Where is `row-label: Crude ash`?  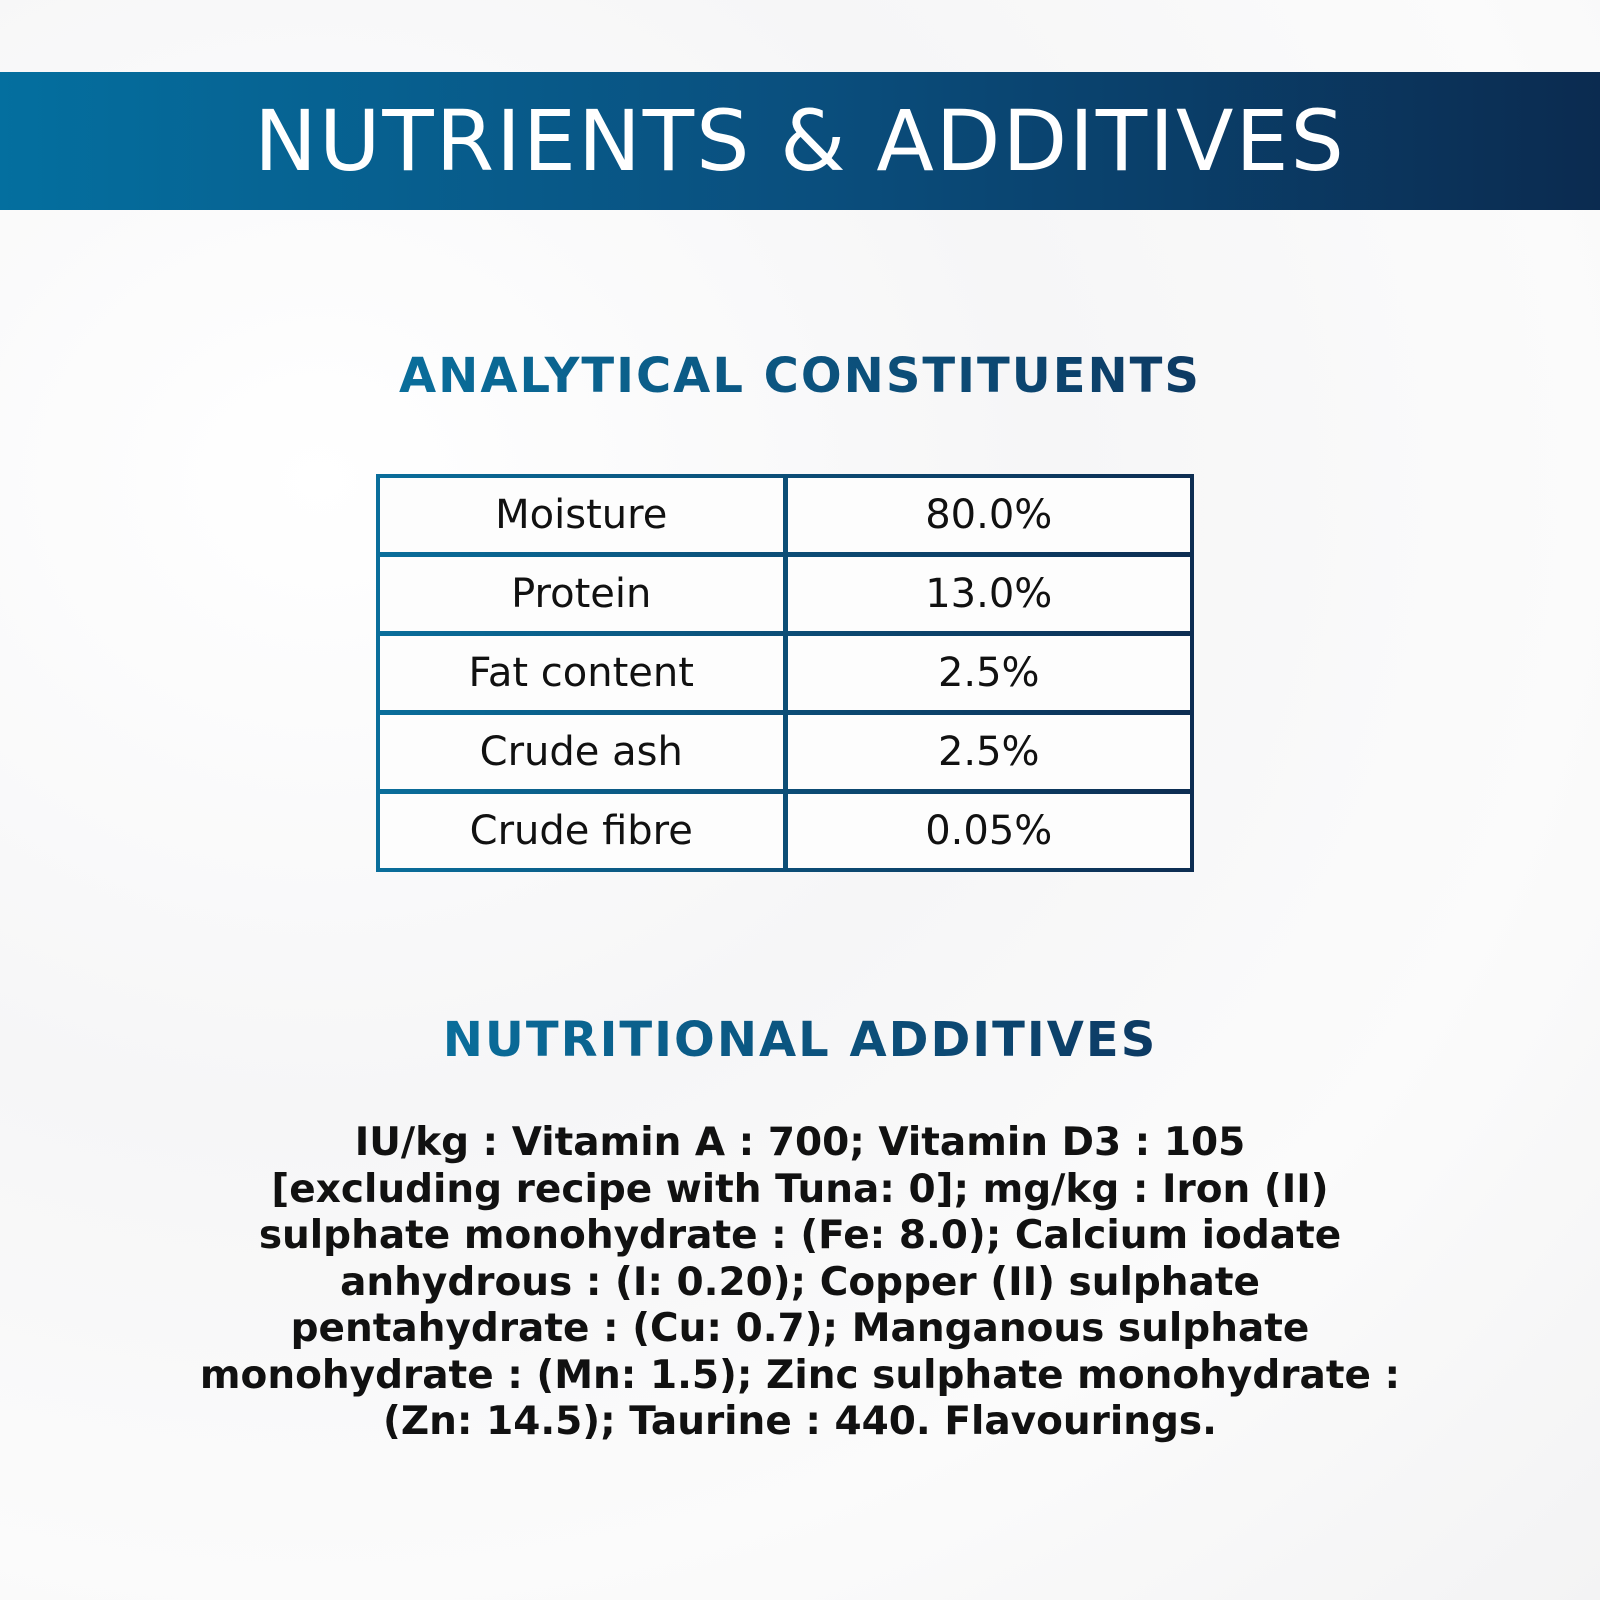 row-label: Crude ash is located at coordinates (581, 752).